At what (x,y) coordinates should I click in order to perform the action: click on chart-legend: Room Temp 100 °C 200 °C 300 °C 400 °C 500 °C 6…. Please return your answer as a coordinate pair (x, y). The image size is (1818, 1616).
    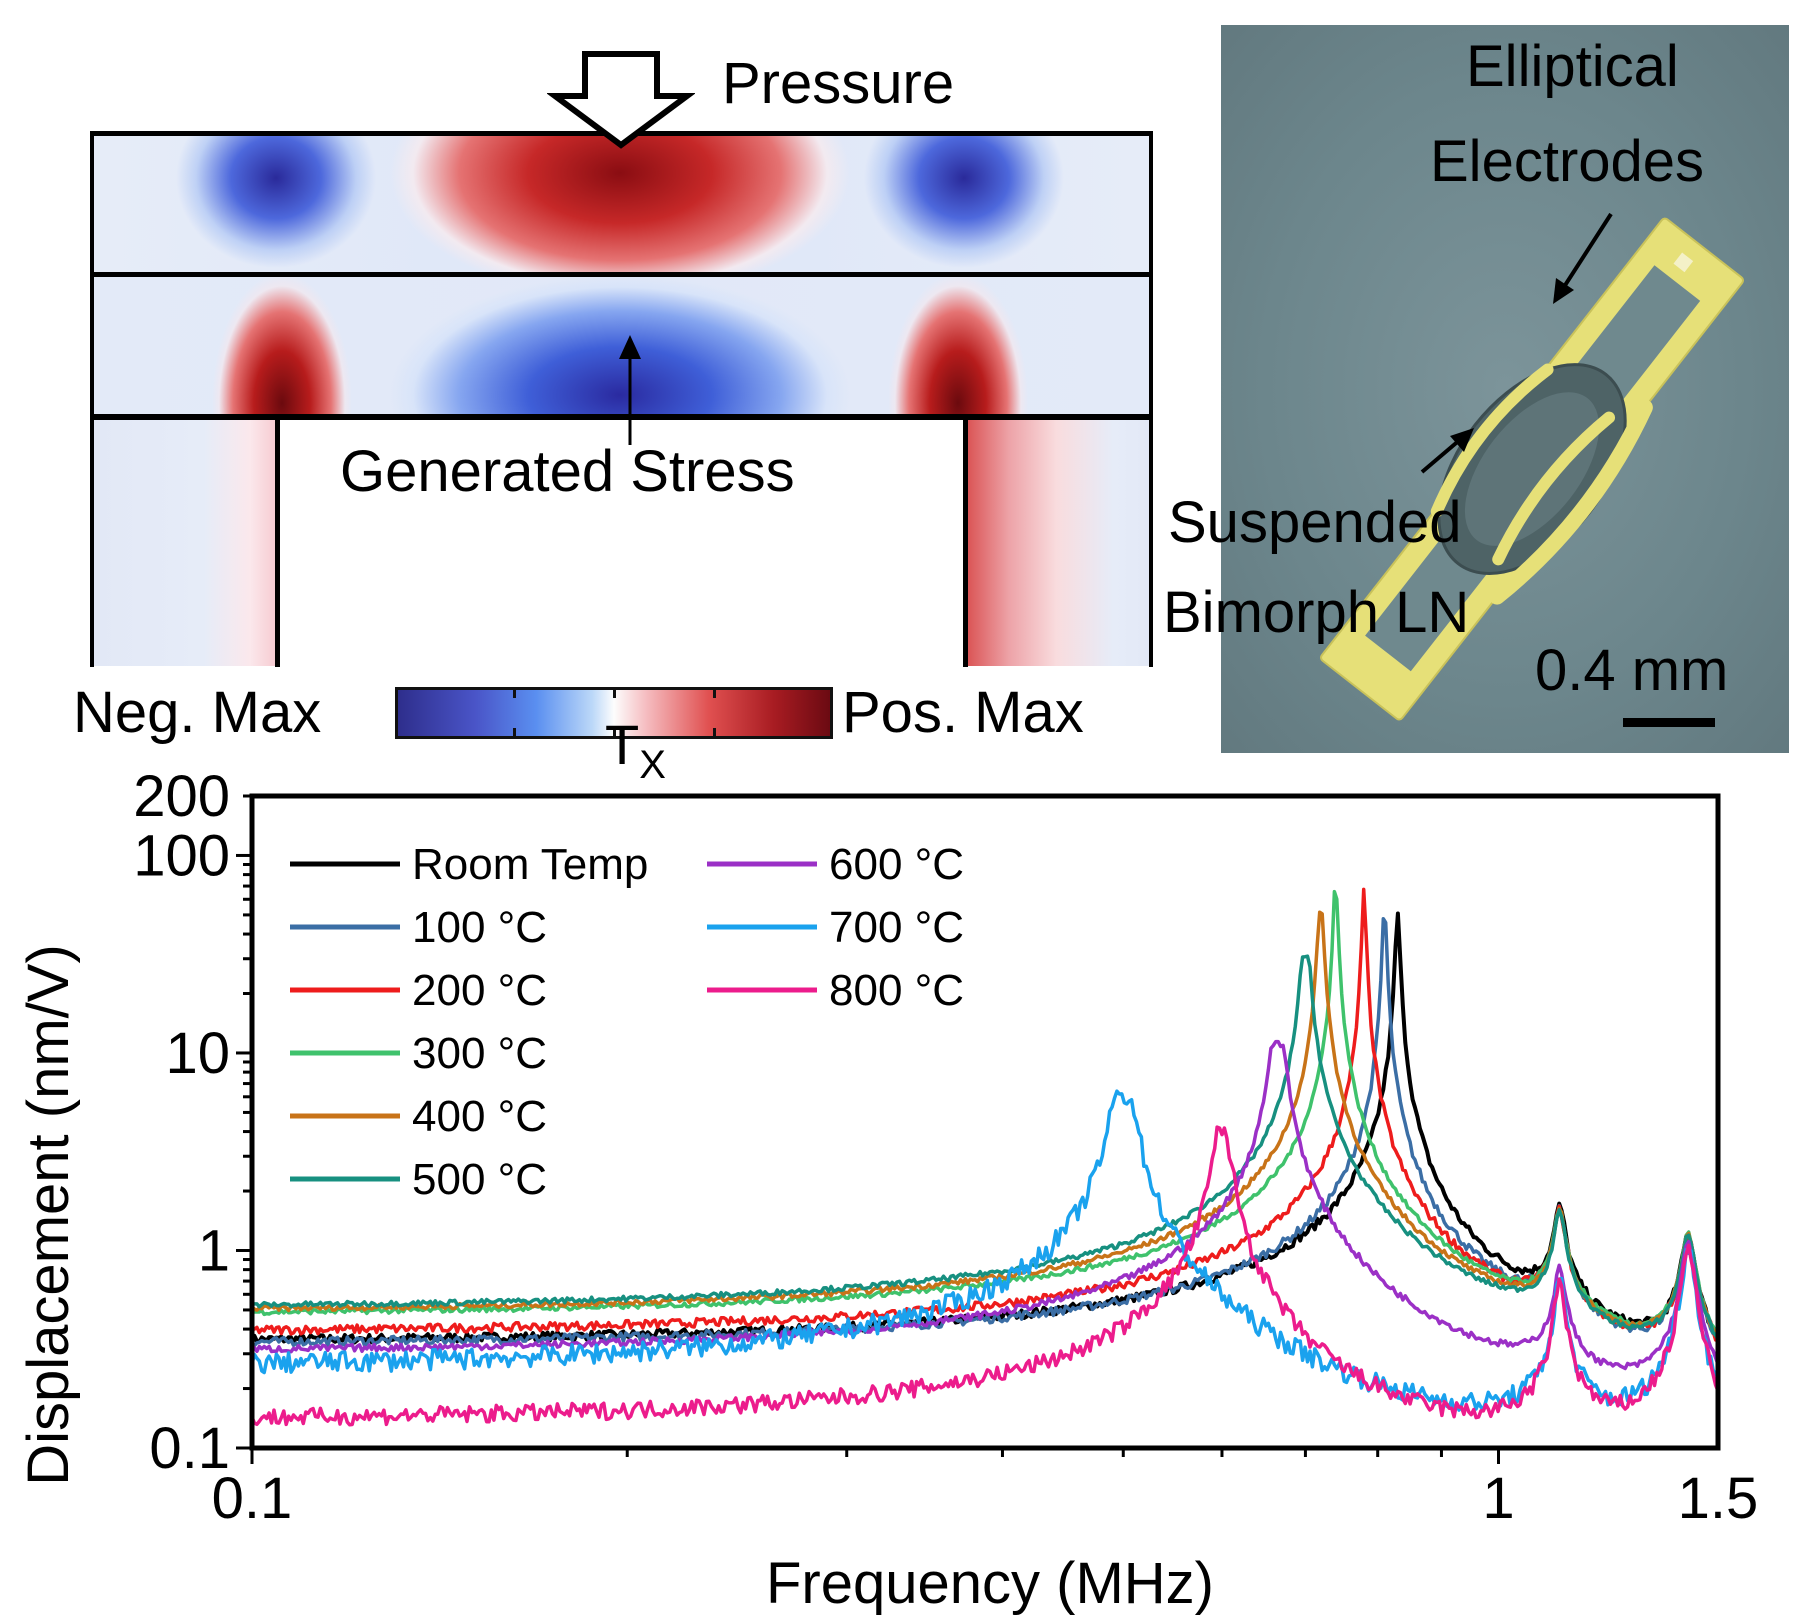
    Looking at the image, I should click on (627, 1022).